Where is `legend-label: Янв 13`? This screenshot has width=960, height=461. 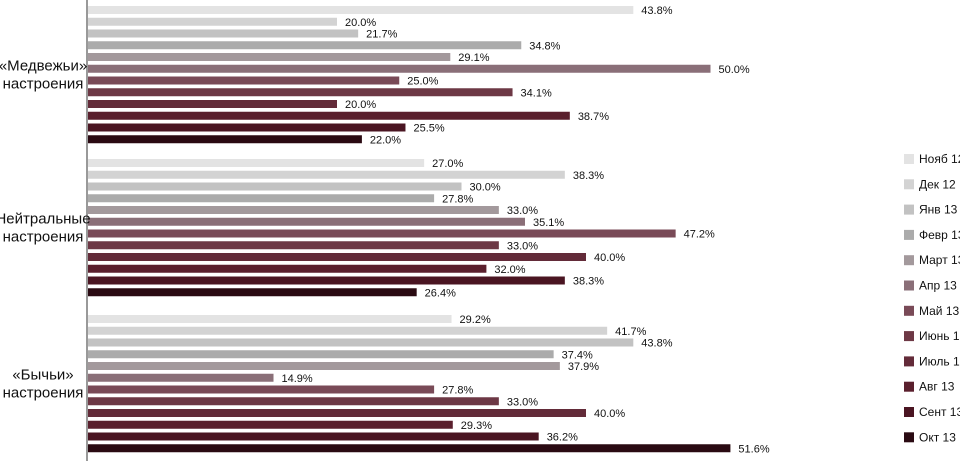 legend-label: Янв 13 is located at coordinates (938, 210).